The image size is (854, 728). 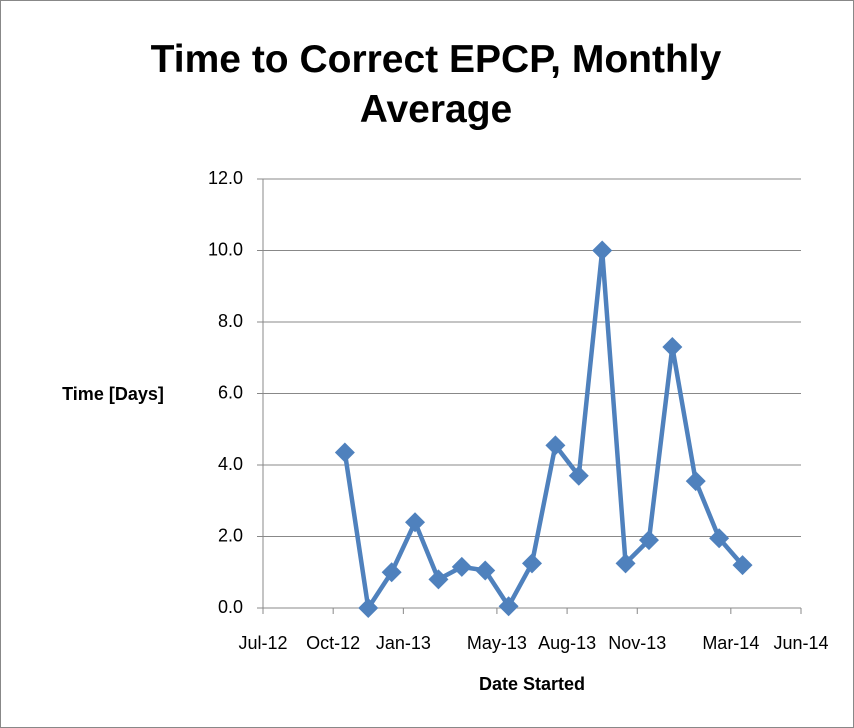 I want to click on chart-title: Time to Correct EPCP, Monthly Average, so click(x=436, y=84).